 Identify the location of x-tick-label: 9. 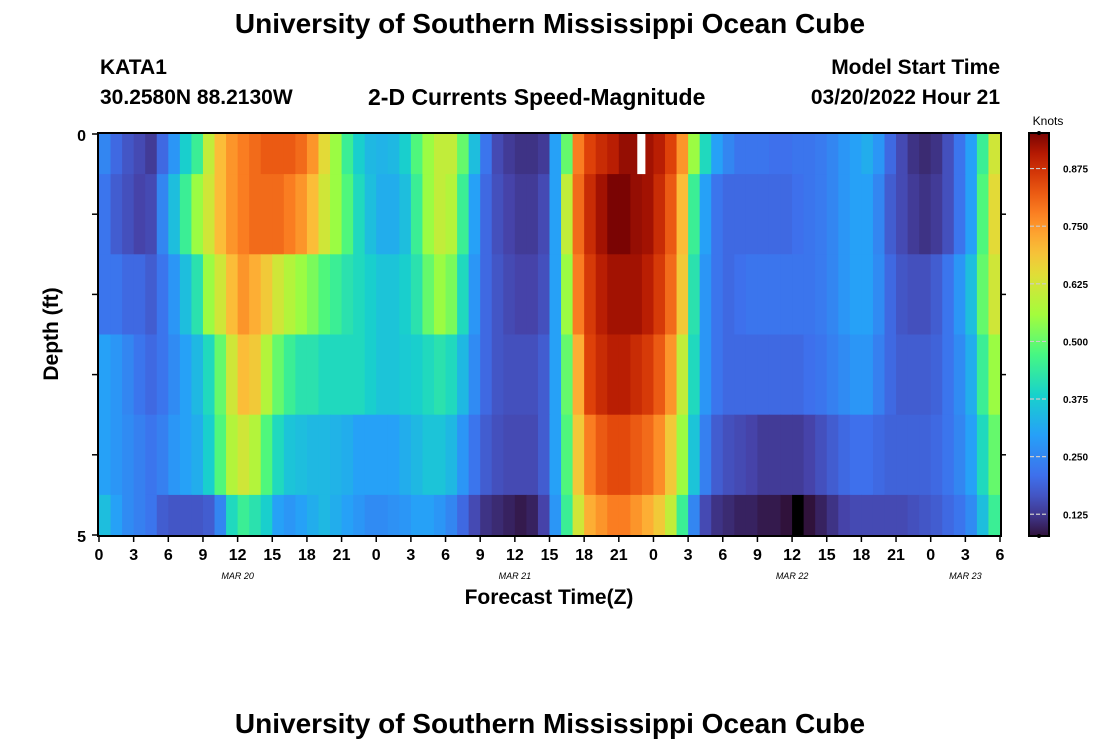
(757, 555).